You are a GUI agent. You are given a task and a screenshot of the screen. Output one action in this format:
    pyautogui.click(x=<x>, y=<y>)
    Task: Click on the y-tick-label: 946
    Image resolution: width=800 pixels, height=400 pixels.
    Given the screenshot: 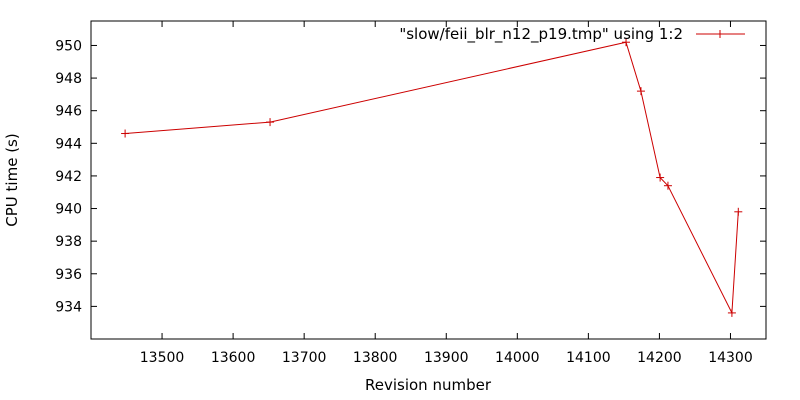 What is the action you would take?
    pyautogui.click(x=68, y=112)
    